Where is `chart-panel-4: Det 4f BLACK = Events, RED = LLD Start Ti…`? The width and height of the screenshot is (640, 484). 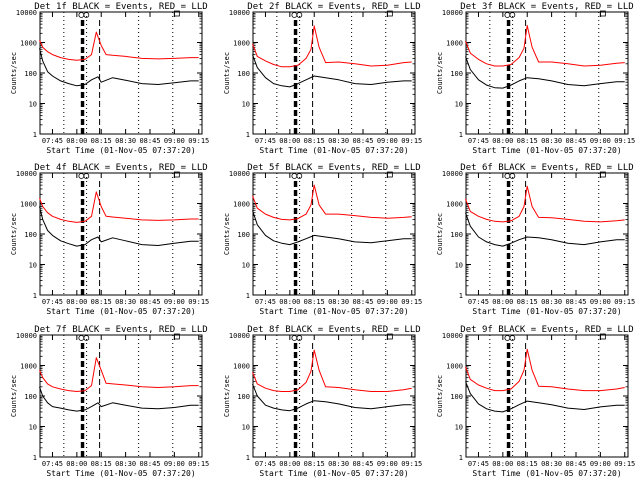
chart-panel-4: Det 4f BLACK = Events, RED = LLD Start Ti… is located at coordinates (109, 239).